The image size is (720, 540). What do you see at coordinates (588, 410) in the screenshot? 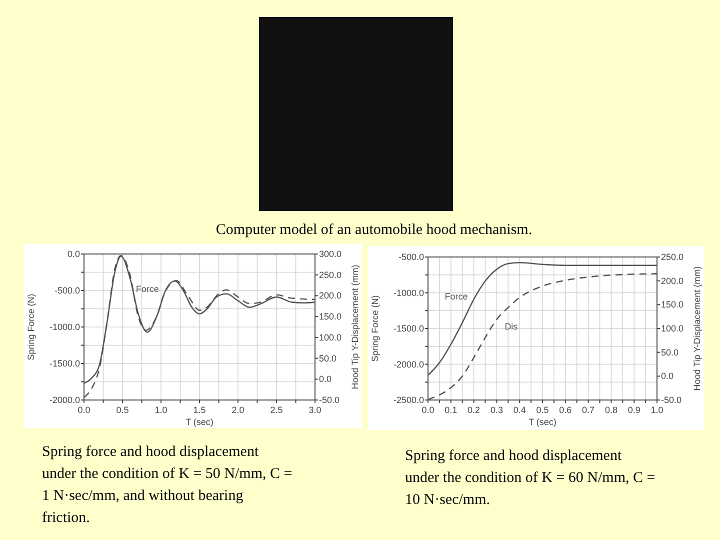
I see `x-tick-label: 0.7` at bounding box center [588, 410].